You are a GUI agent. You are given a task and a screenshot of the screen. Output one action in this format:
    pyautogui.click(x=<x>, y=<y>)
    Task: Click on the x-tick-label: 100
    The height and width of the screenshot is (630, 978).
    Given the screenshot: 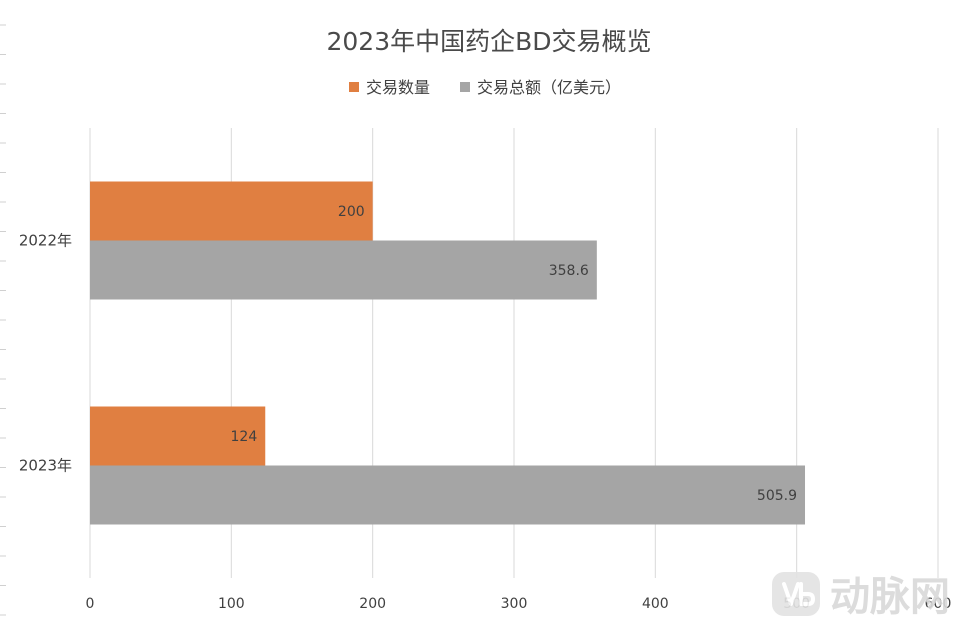 What is the action you would take?
    pyautogui.click(x=231, y=604)
    